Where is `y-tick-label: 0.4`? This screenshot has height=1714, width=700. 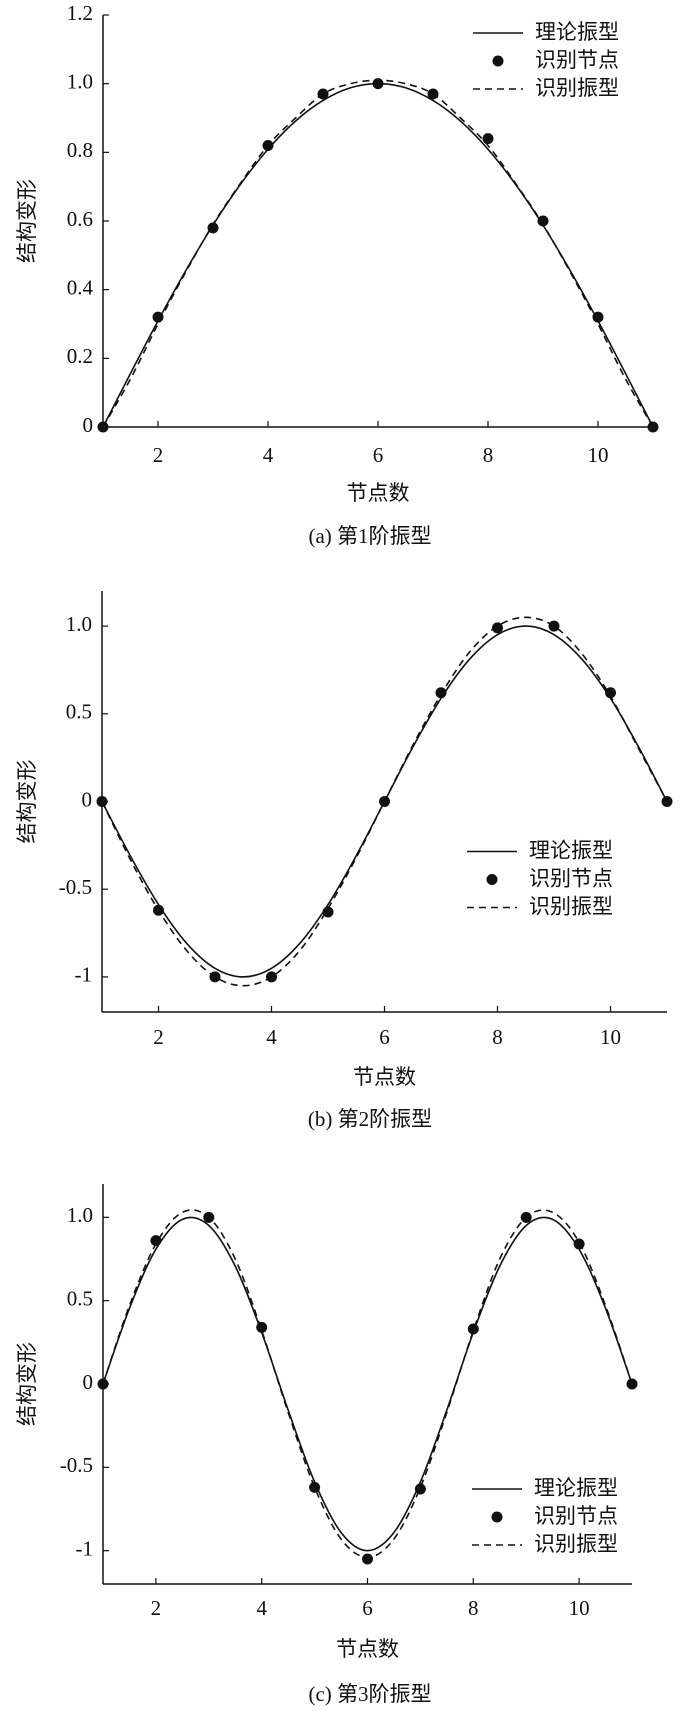
y-tick-label: 0.4 is located at coordinates (80, 287).